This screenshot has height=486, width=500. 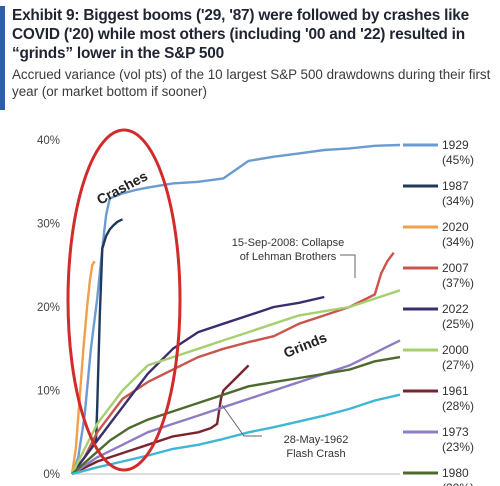 I want to click on legend-sub-2020: (34%), so click(x=458, y=242).